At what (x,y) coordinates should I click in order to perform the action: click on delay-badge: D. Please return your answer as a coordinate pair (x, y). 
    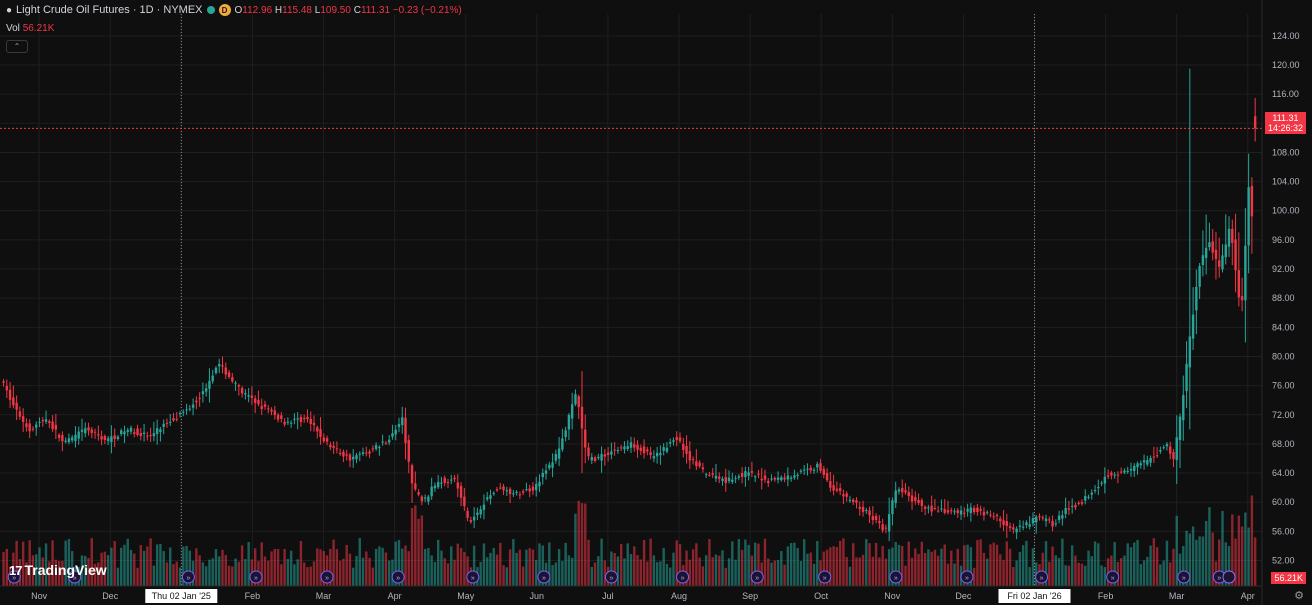
    Looking at the image, I should click on (224, 10).